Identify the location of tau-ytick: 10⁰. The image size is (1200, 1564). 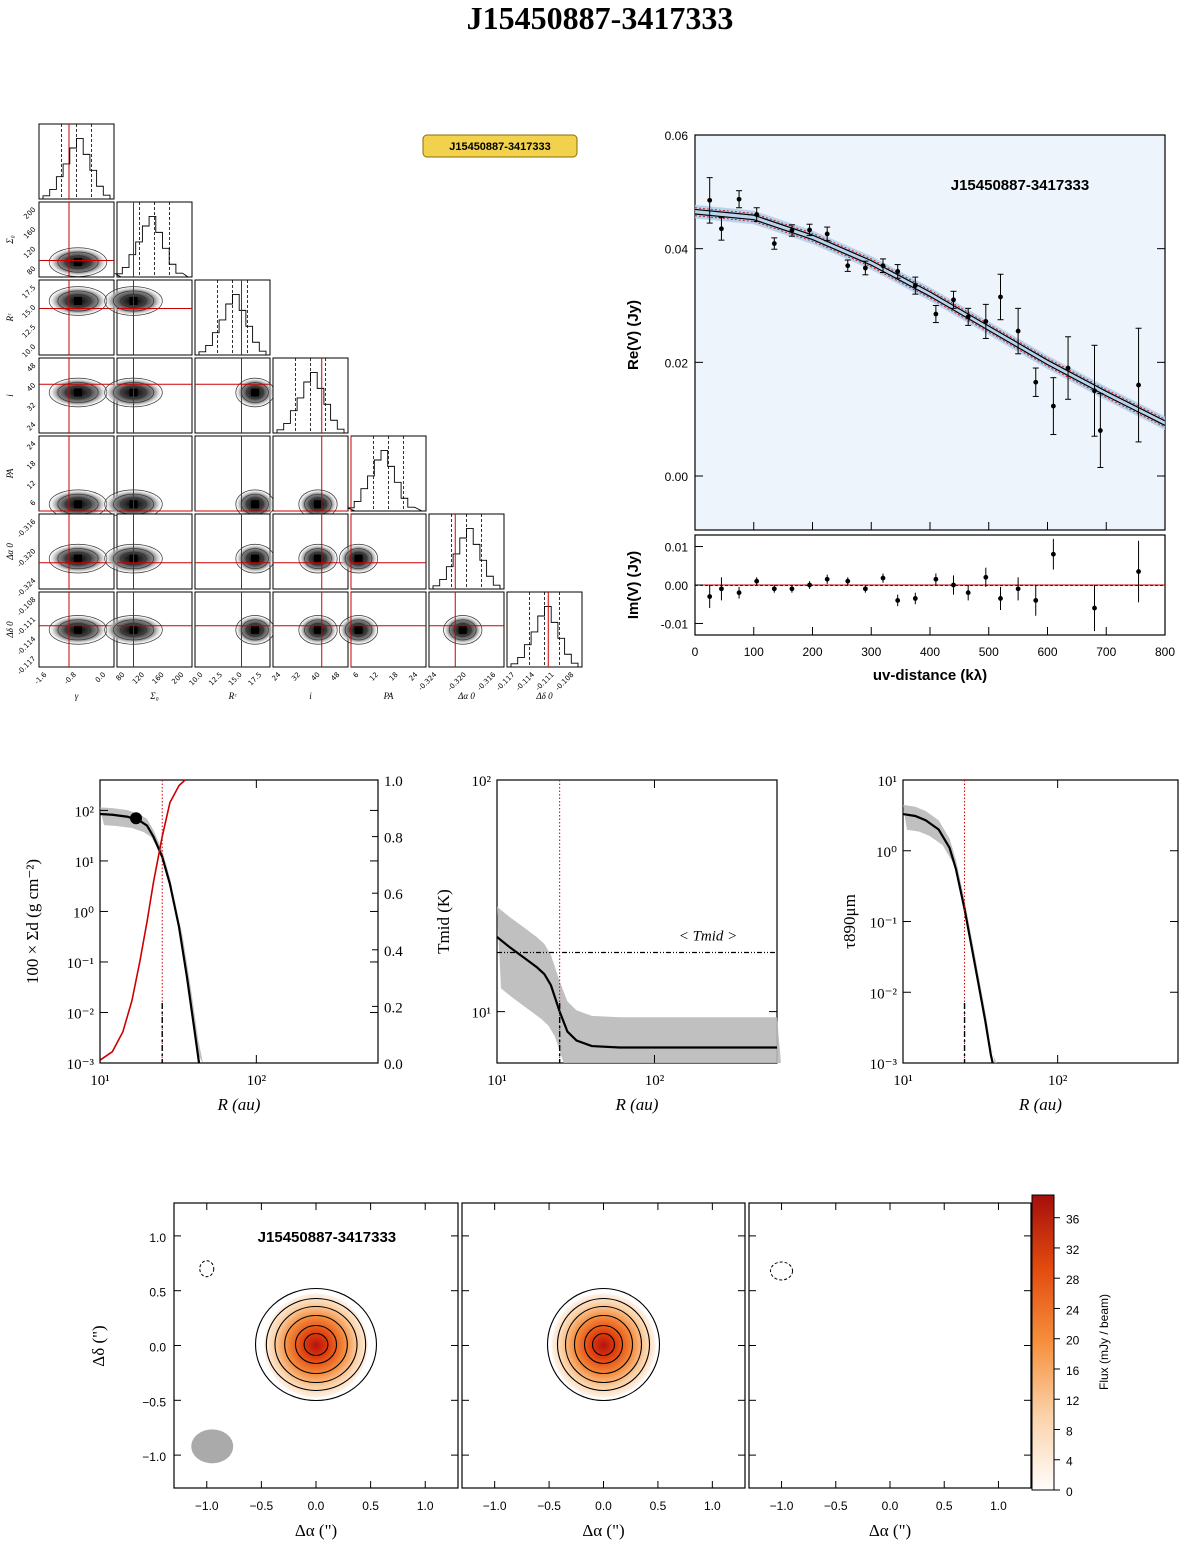
(886, 853).